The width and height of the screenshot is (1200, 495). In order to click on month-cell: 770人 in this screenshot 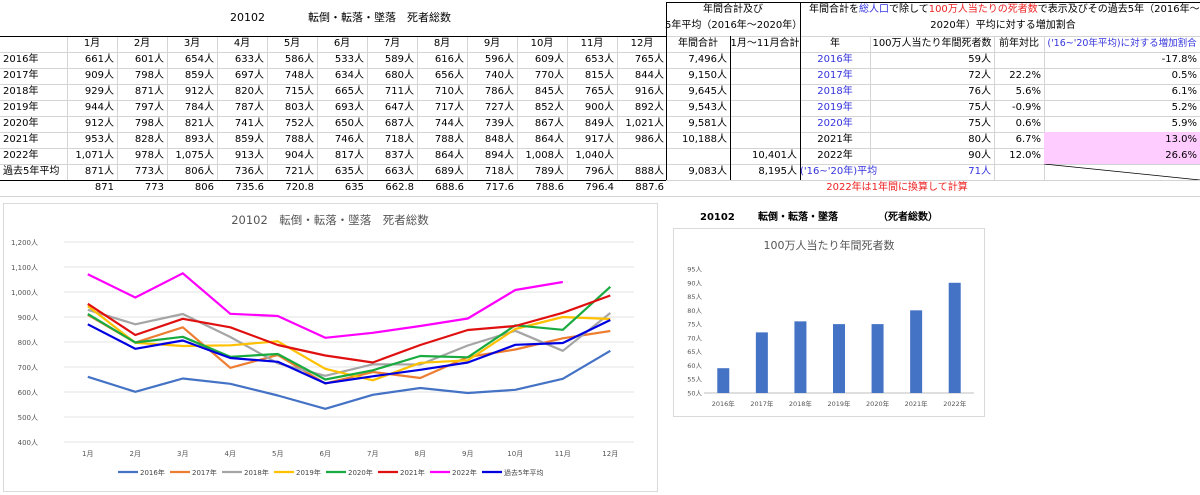, I will do `click(549, 75)`.